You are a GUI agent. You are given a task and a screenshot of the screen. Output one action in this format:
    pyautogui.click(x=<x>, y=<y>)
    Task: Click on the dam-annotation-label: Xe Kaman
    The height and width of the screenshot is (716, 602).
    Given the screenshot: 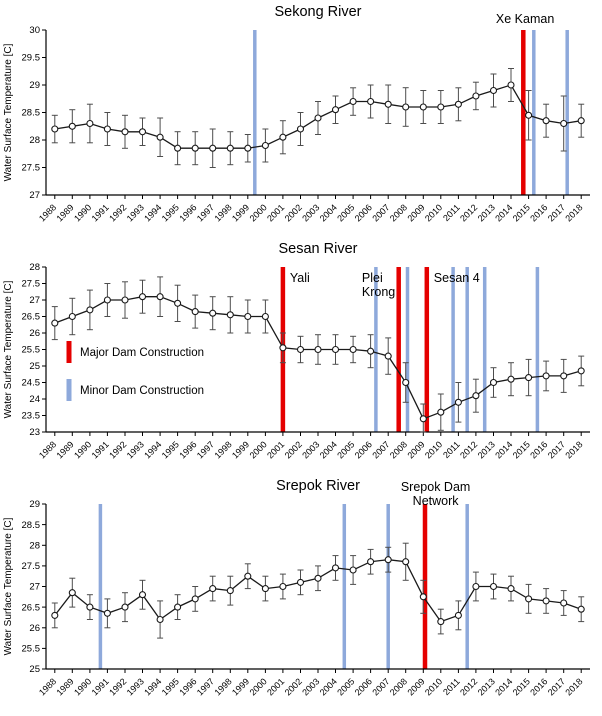 What is the action you would take?
    pyautogui.click(x=525, y=19)
    